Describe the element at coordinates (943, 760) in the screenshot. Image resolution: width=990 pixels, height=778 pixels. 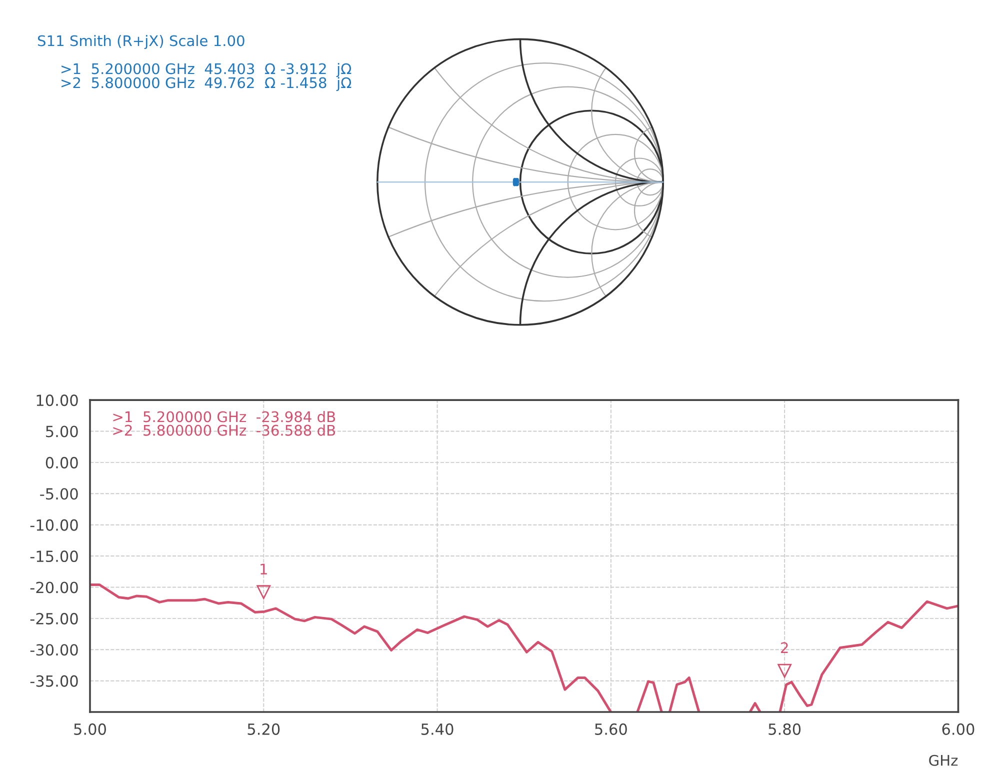
I see `x-axis-title: GHz` at that location.